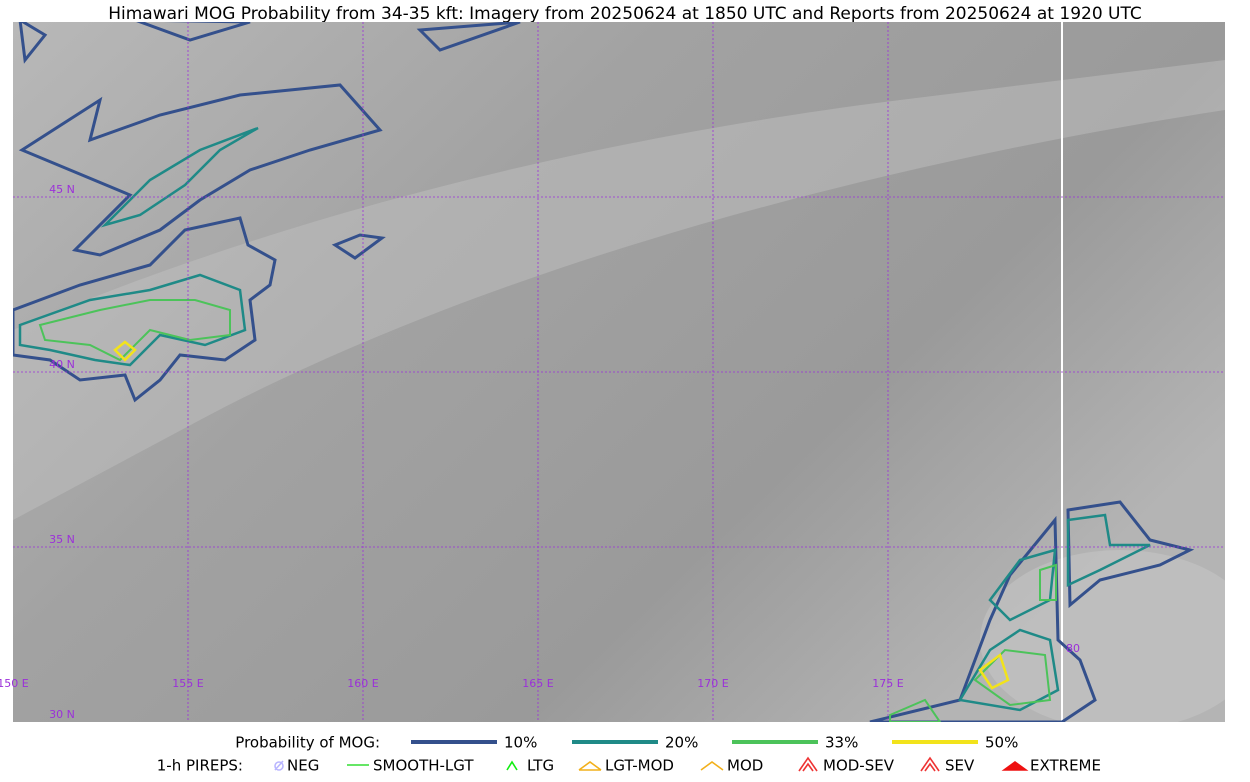 This screenshot has width=1250, height=782. What do you see at coordinates (841, 743) in the screenshot?
I see `legend-label: 33%` at bounding box center [841, 743].